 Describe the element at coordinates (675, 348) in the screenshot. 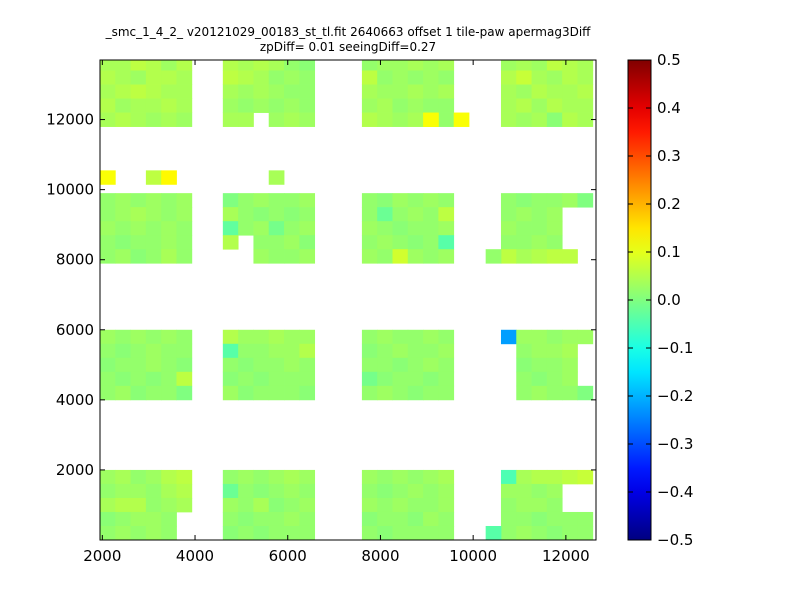

I see `colorbar-tick-label: −0.1` at that location.